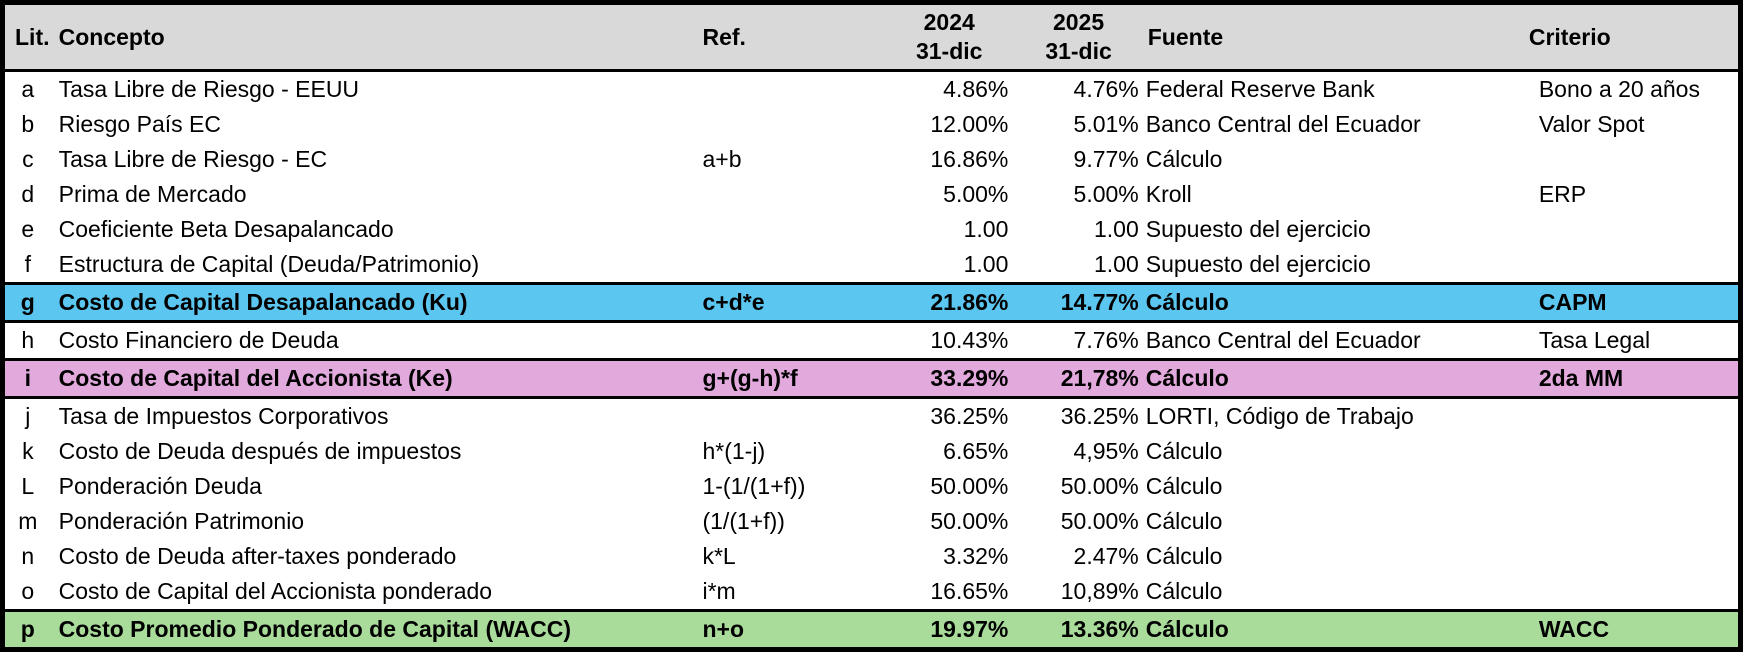 The image size is (1743, 652). What do you see at coordinates (1260, 89) in the screenshot?
I see `cell-fuente: Federal Reserve Bank` at bounding box center [1260, 89].